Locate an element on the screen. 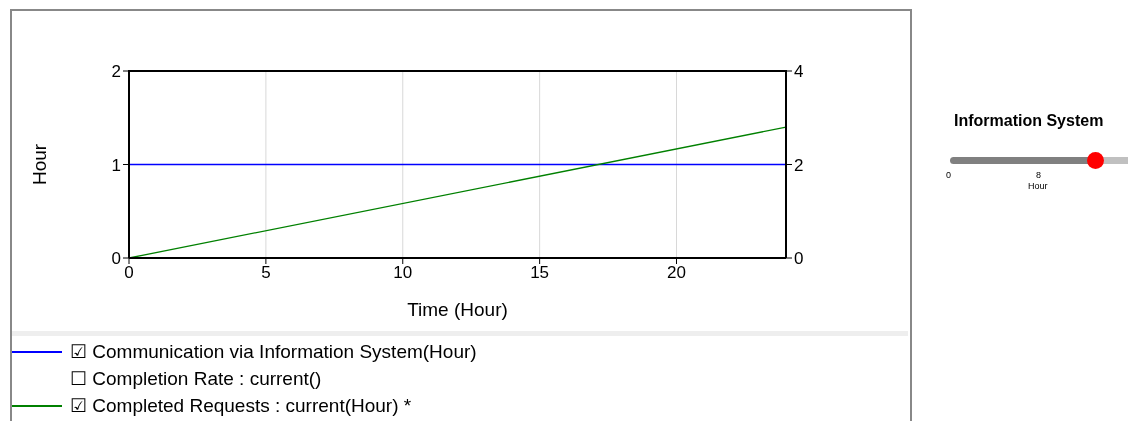 This screenshot has width=1128, height=421. y2-tick-label: 2 is located at coordinates (799, 165).